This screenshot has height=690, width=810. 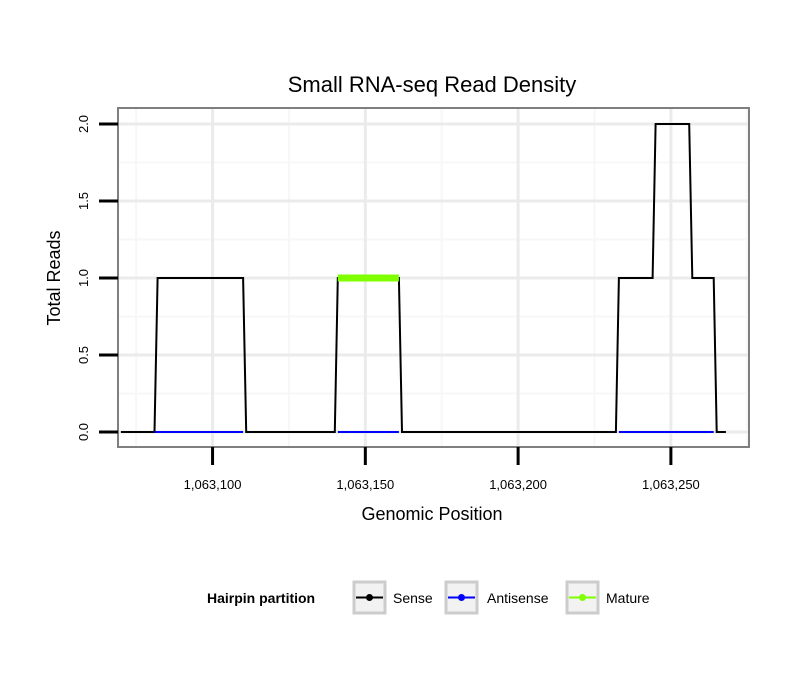 I want to click on x-tick-label: 1,063,150, so click(x=365, y=484).